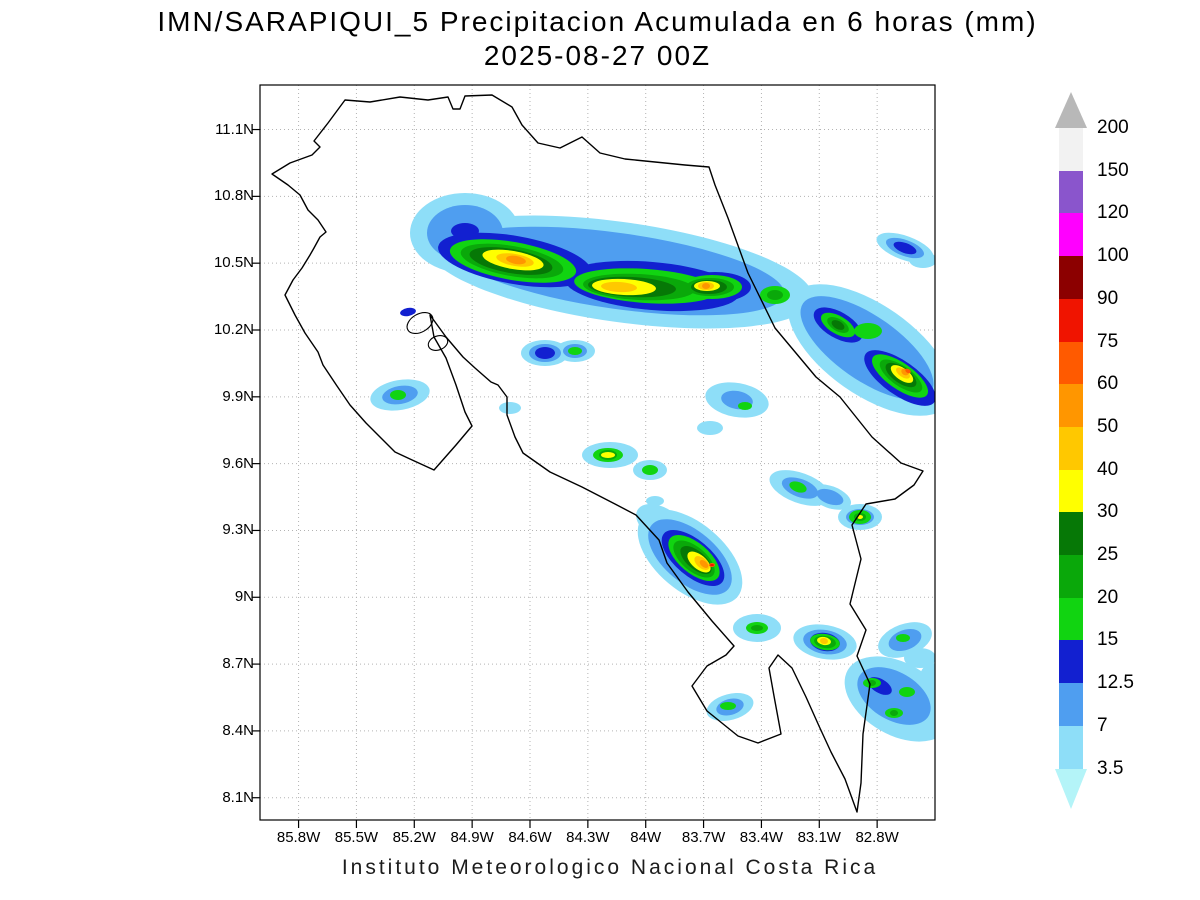 This screenshot has width=1200, height=900. I want to click on y-tick-label: 8.7N, so click(238, 664).